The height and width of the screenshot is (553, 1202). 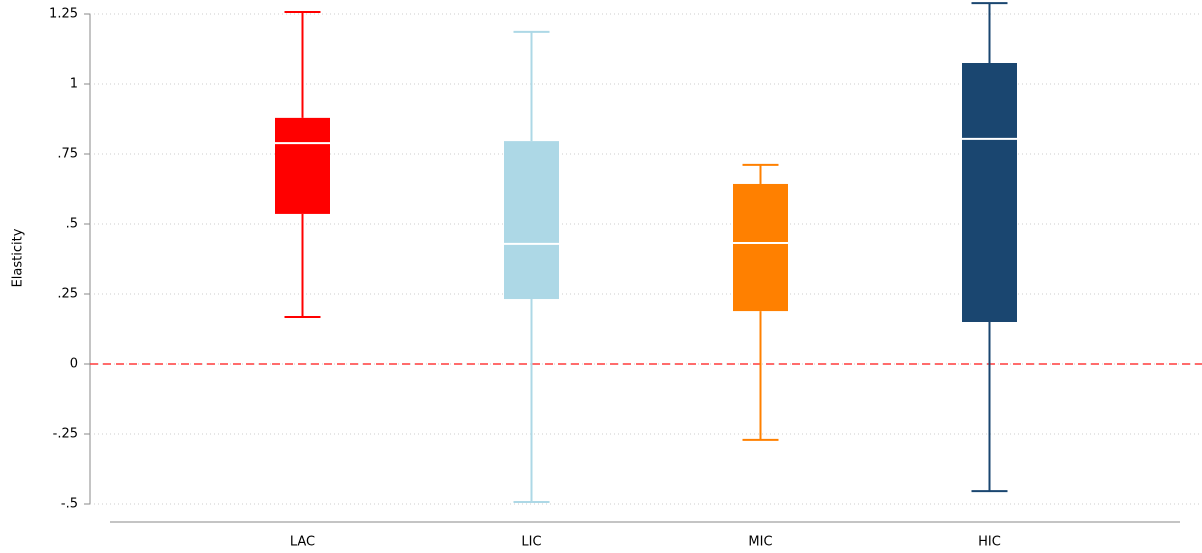 What do you see at coordinates (69, 504) in the screenshot?
I see `y-tick-label: -.5` at bounding box center [69, 504].